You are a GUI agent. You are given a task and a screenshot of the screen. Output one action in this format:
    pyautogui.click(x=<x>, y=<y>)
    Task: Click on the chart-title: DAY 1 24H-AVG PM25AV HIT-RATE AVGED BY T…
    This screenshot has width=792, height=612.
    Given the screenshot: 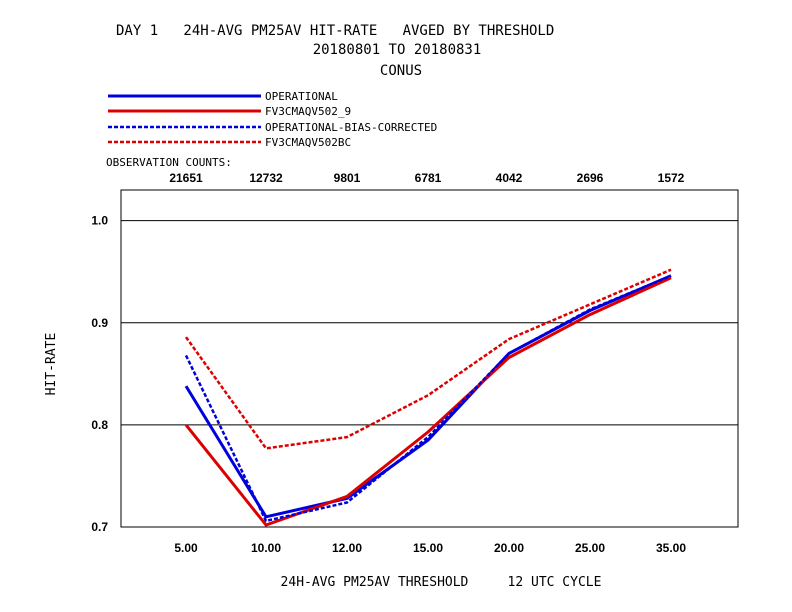 What is the action you would take?
    pyautogui.click(x=335, y=31)
    